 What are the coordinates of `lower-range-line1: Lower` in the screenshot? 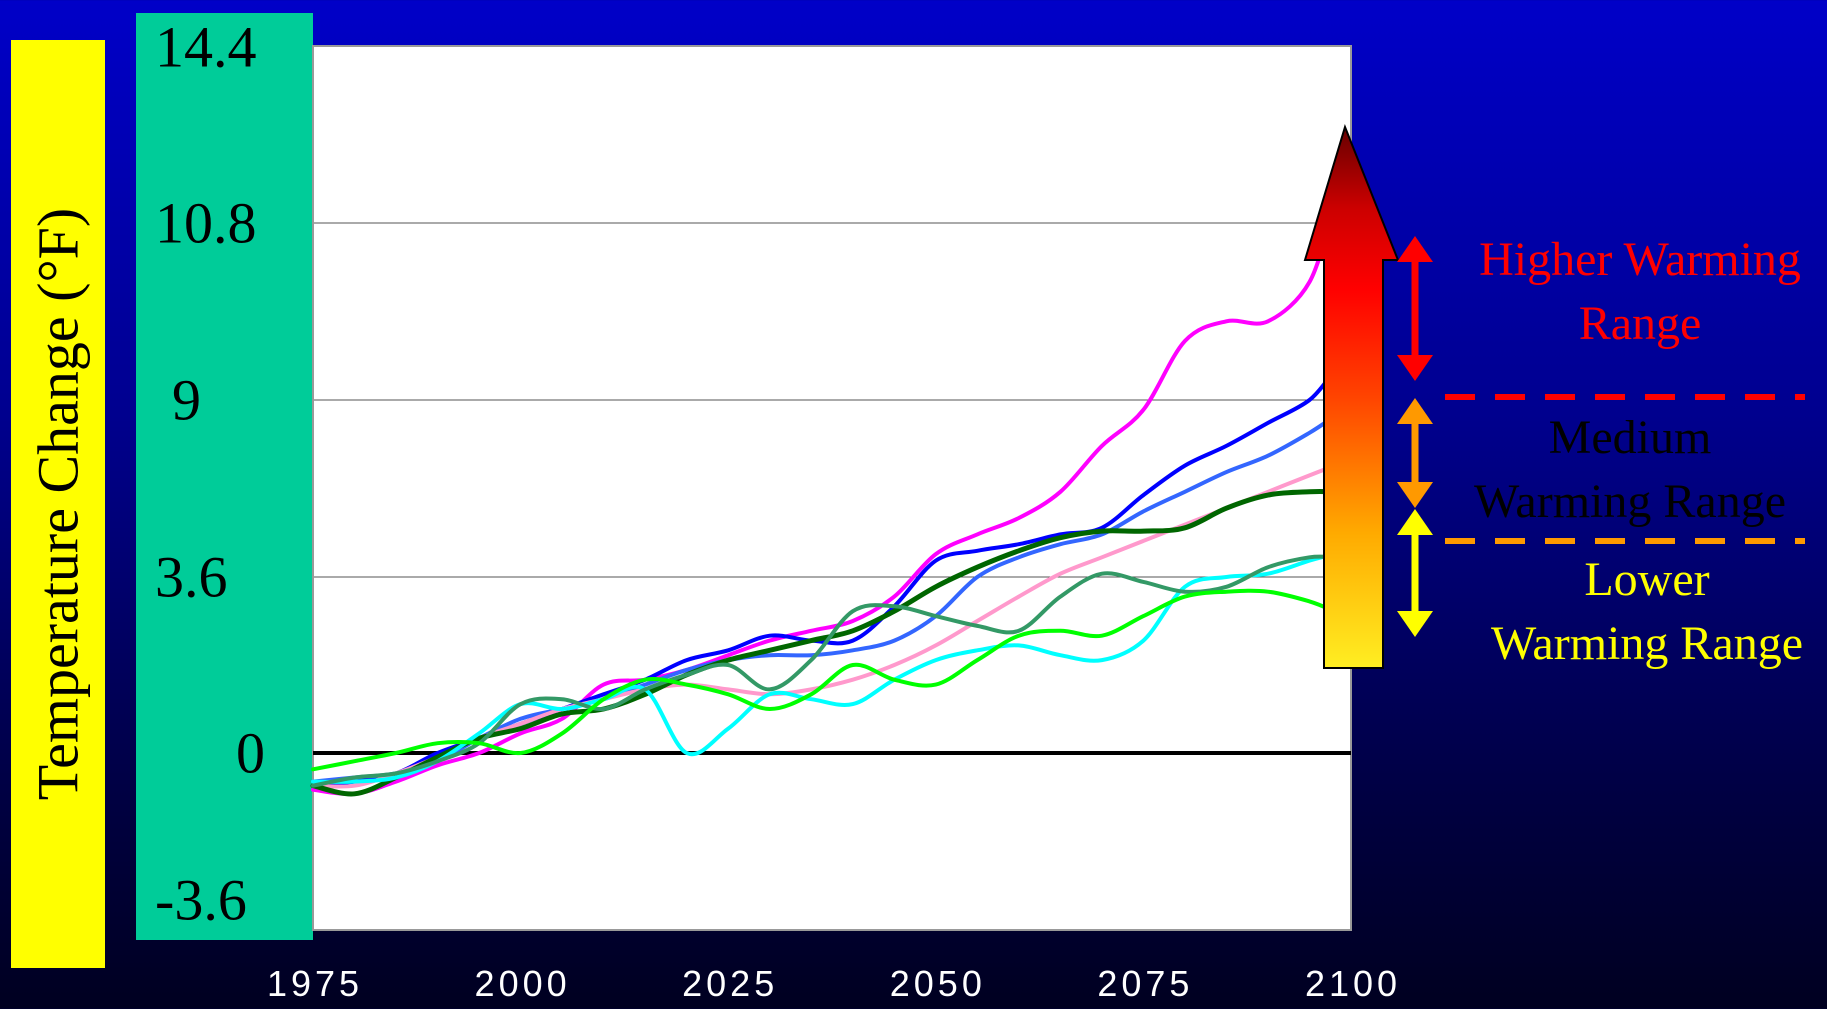 It's located at (1647, 579).